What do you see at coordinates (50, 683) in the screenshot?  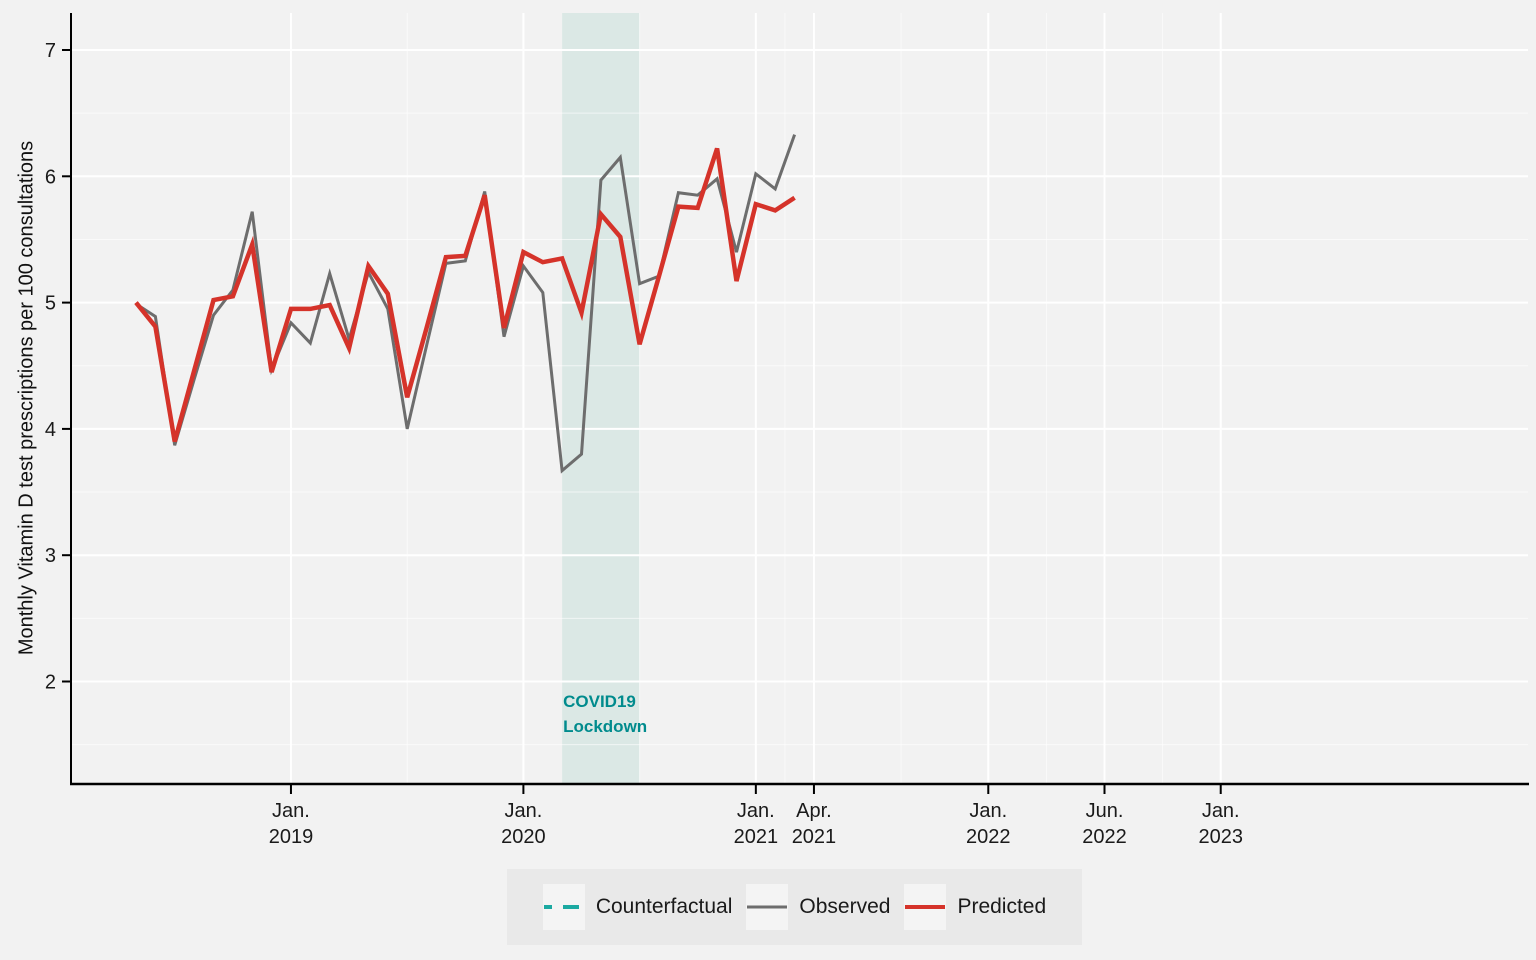 I see `y-tick-label: 2` at bounding box center [50, 683].